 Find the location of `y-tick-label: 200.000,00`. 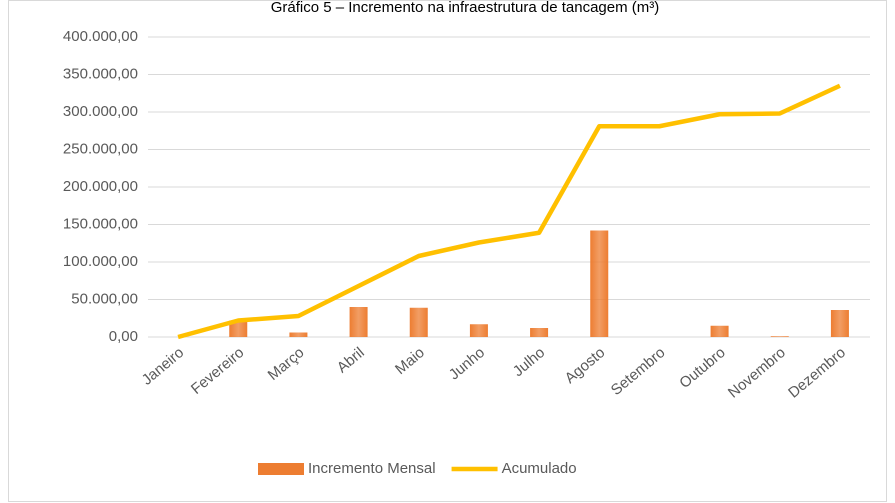

y-tick-label: 200.000,00 is located at coordinates (100, 186).